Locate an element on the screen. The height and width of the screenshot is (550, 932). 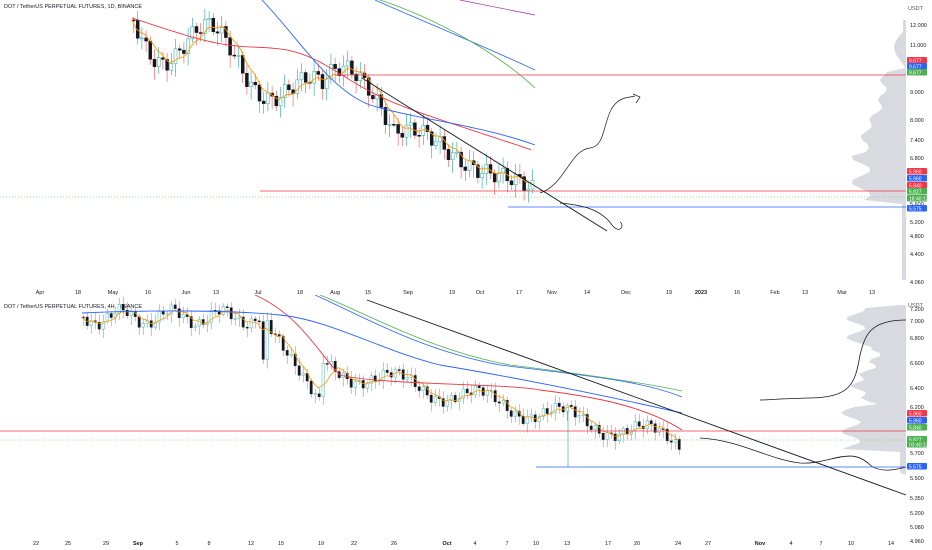
time-tick-label: 29 is located at coordinates (106, 544).